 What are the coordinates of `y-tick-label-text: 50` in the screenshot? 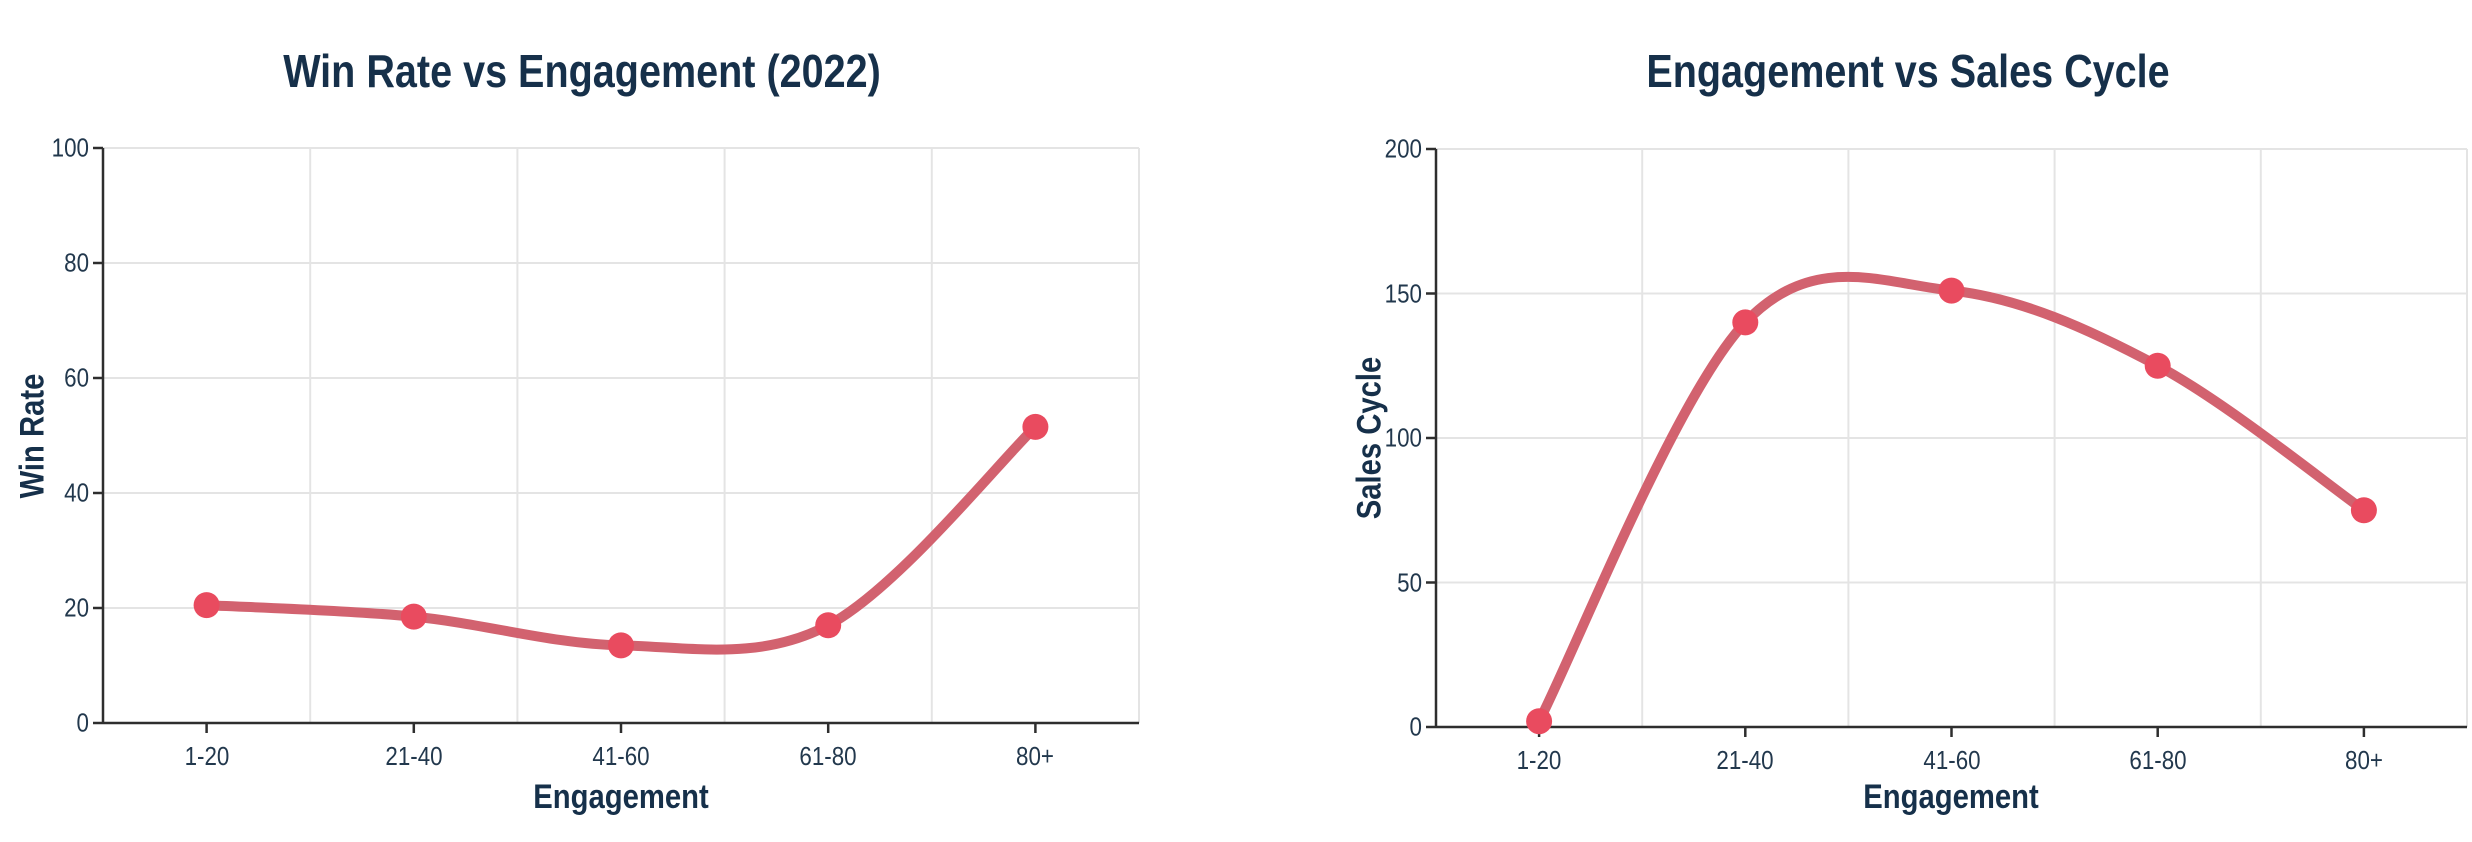 It's located at (1409, 582).